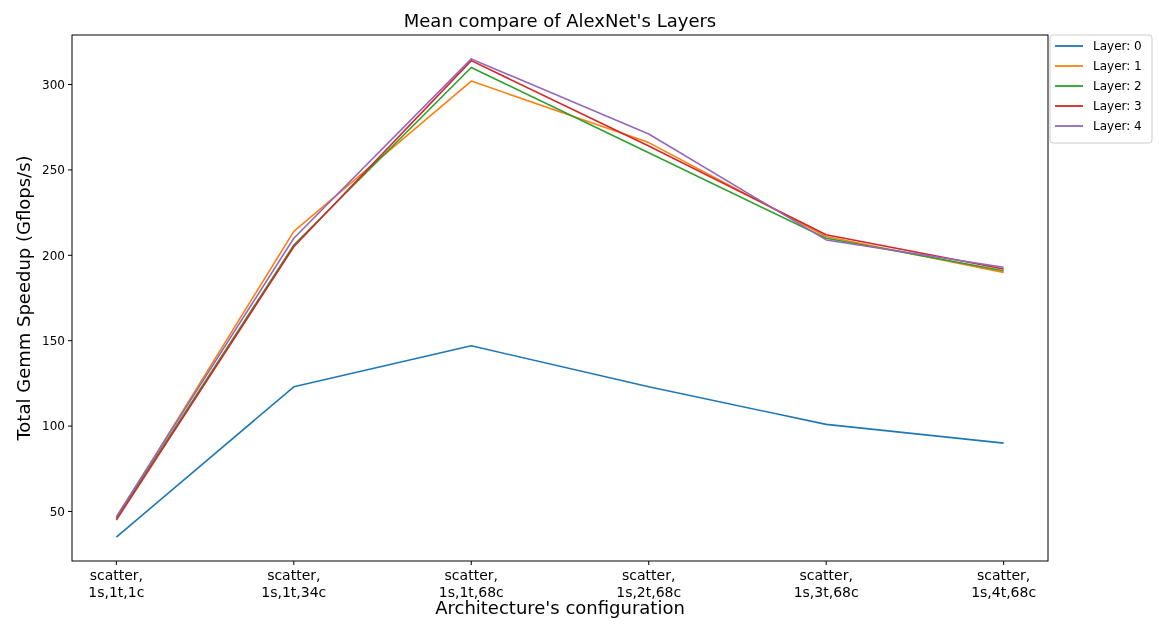 This screenshot has height=626, width=1159. I want to click on x-tick-label: scatter, 1s,2t,68c, so click(649, 583).